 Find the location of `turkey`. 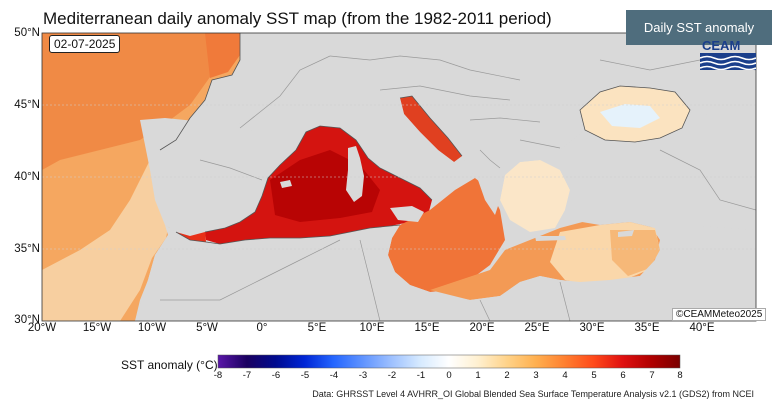

turkey is located at coordinates (658, 179).